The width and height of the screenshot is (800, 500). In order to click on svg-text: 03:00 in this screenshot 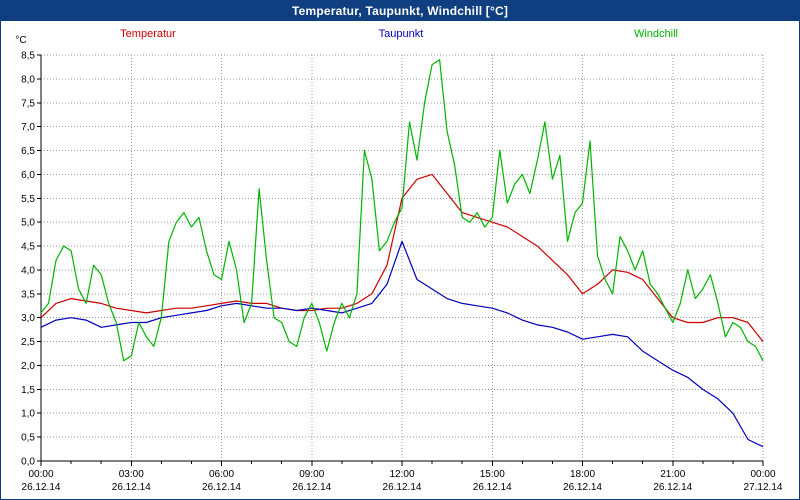, I will do `click(131, 474)`.